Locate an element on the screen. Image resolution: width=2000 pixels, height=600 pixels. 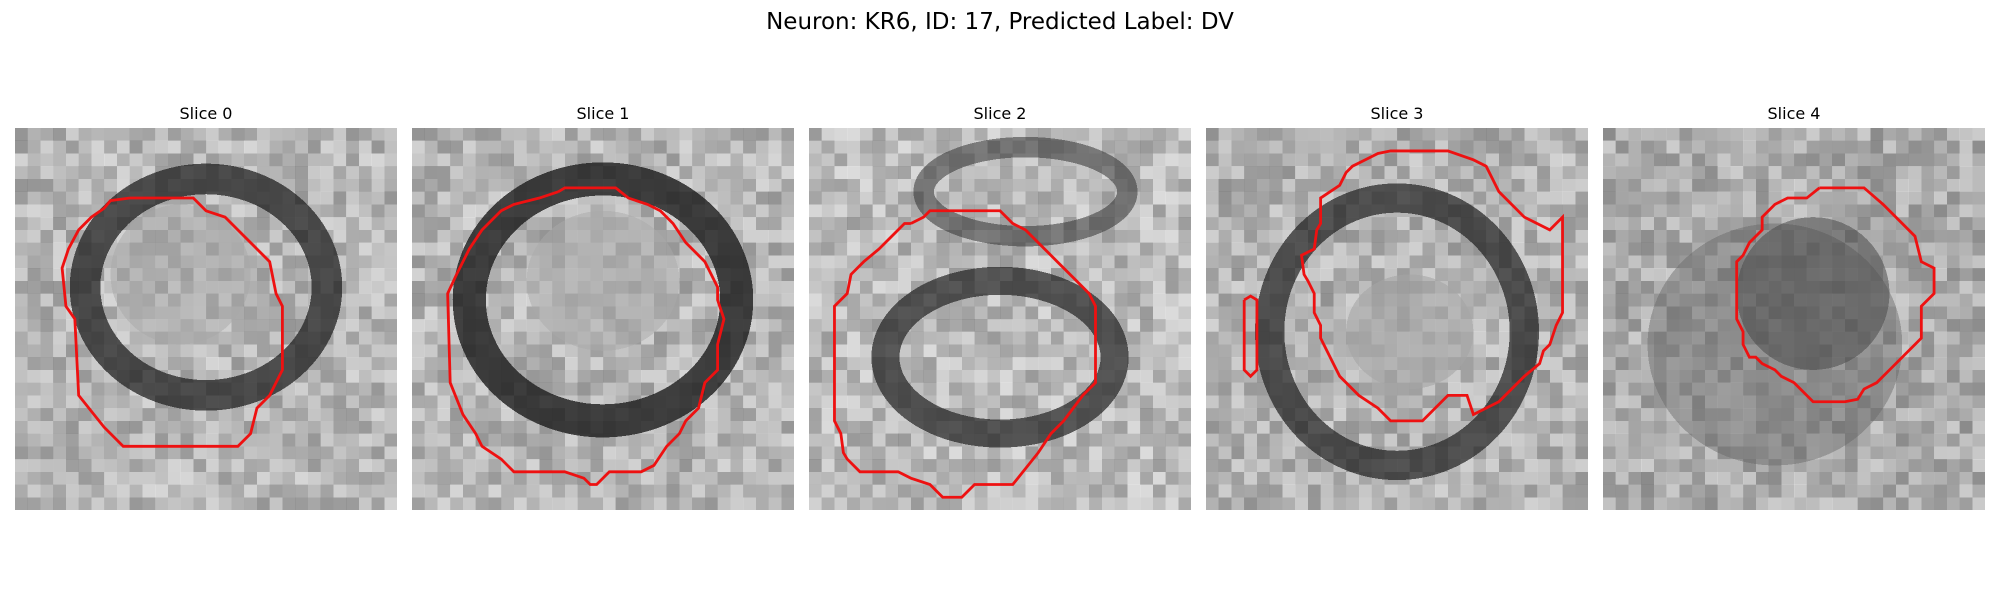
slice-panel-0: Slice 0 is located at coordinates (206, 307).